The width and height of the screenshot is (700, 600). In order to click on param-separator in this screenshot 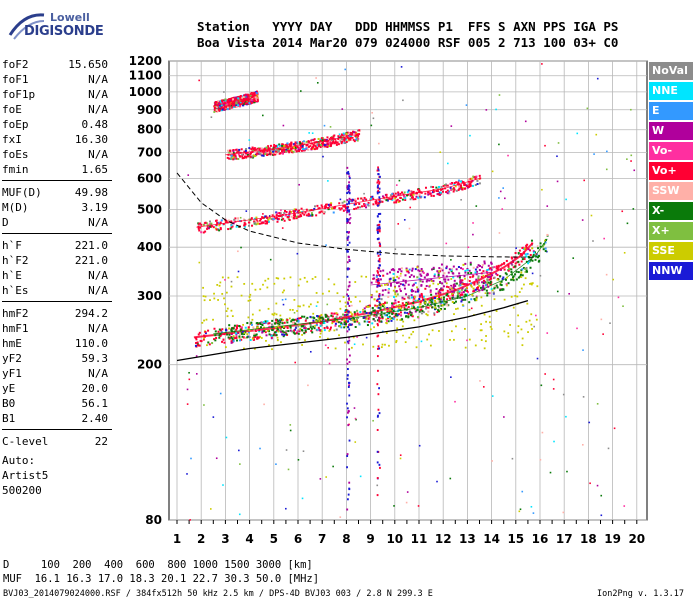, I will do `click(57, 301)`.